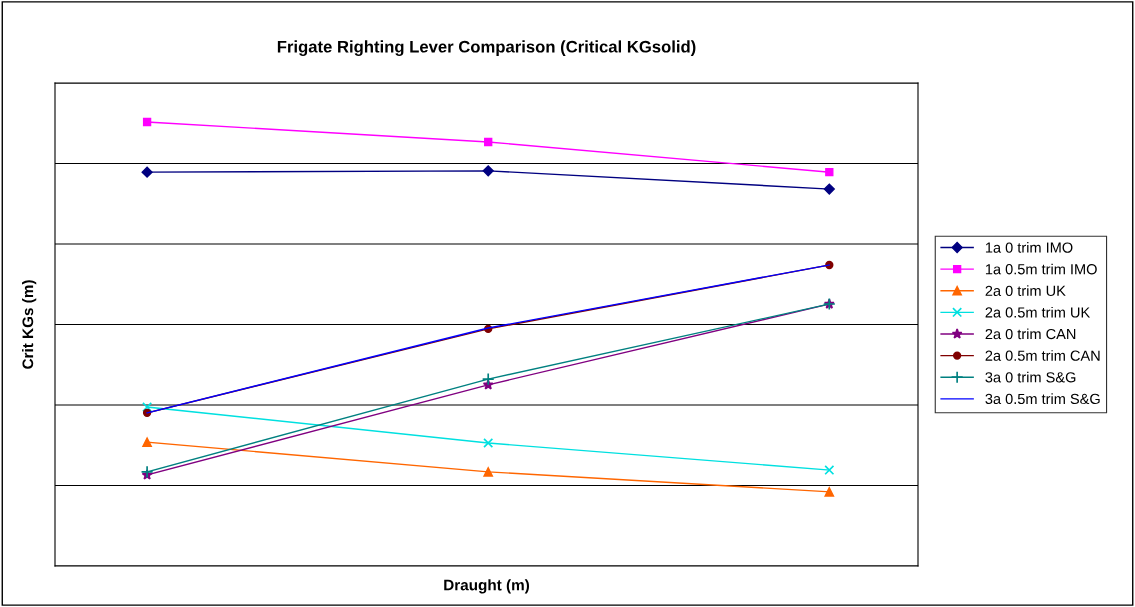  What do you see at coordinates (486, 48) in the screenshot?
I see `chart-title: Frigate Righting Lever Comparison (Critical KGsolid)` at bounding box center [486, 48].